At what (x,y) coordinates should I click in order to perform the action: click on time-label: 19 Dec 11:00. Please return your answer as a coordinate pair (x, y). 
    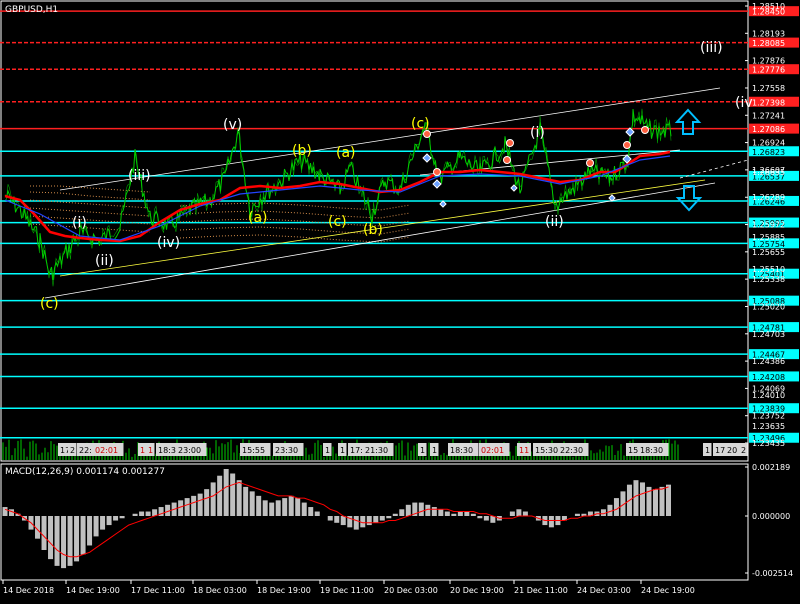
    Looking at the image, I should click on (347, 590).